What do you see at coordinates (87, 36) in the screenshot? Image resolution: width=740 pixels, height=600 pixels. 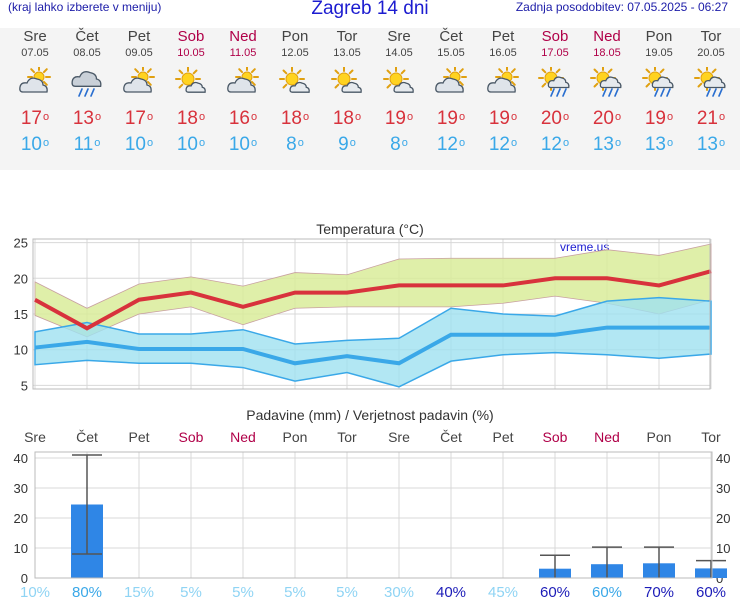 I see `day-name: Čet` at bounding box center [87, 36].